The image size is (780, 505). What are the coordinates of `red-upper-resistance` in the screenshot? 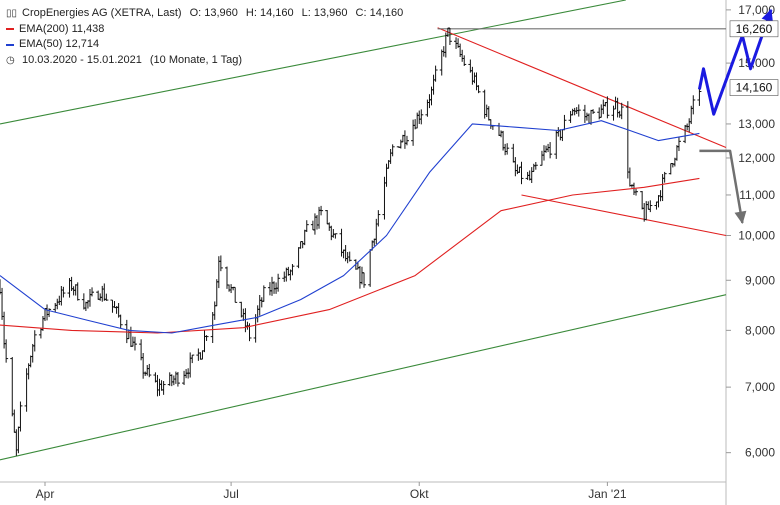 It's located at (582, 88).